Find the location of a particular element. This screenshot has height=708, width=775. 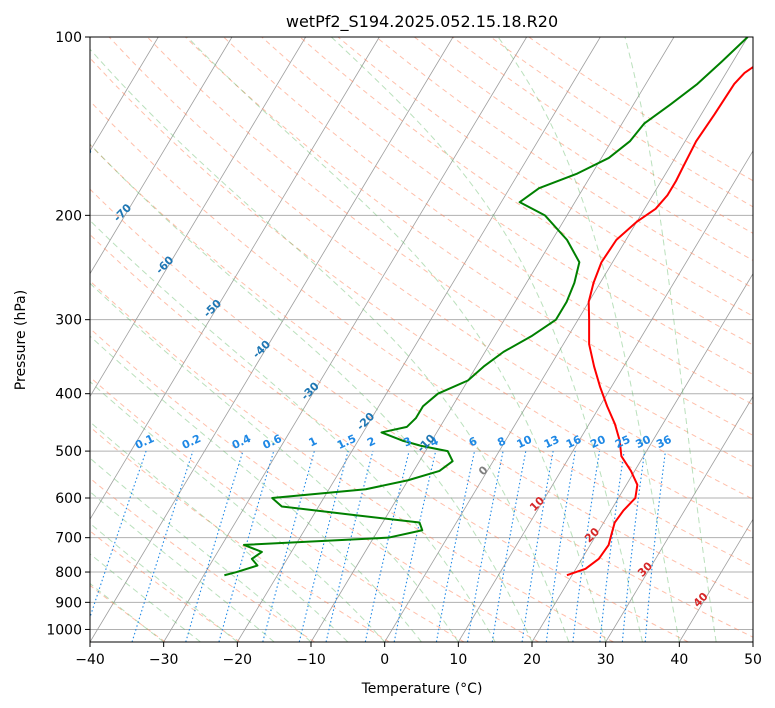

y-tick-label: 400 is located at coordinates (68, 395).